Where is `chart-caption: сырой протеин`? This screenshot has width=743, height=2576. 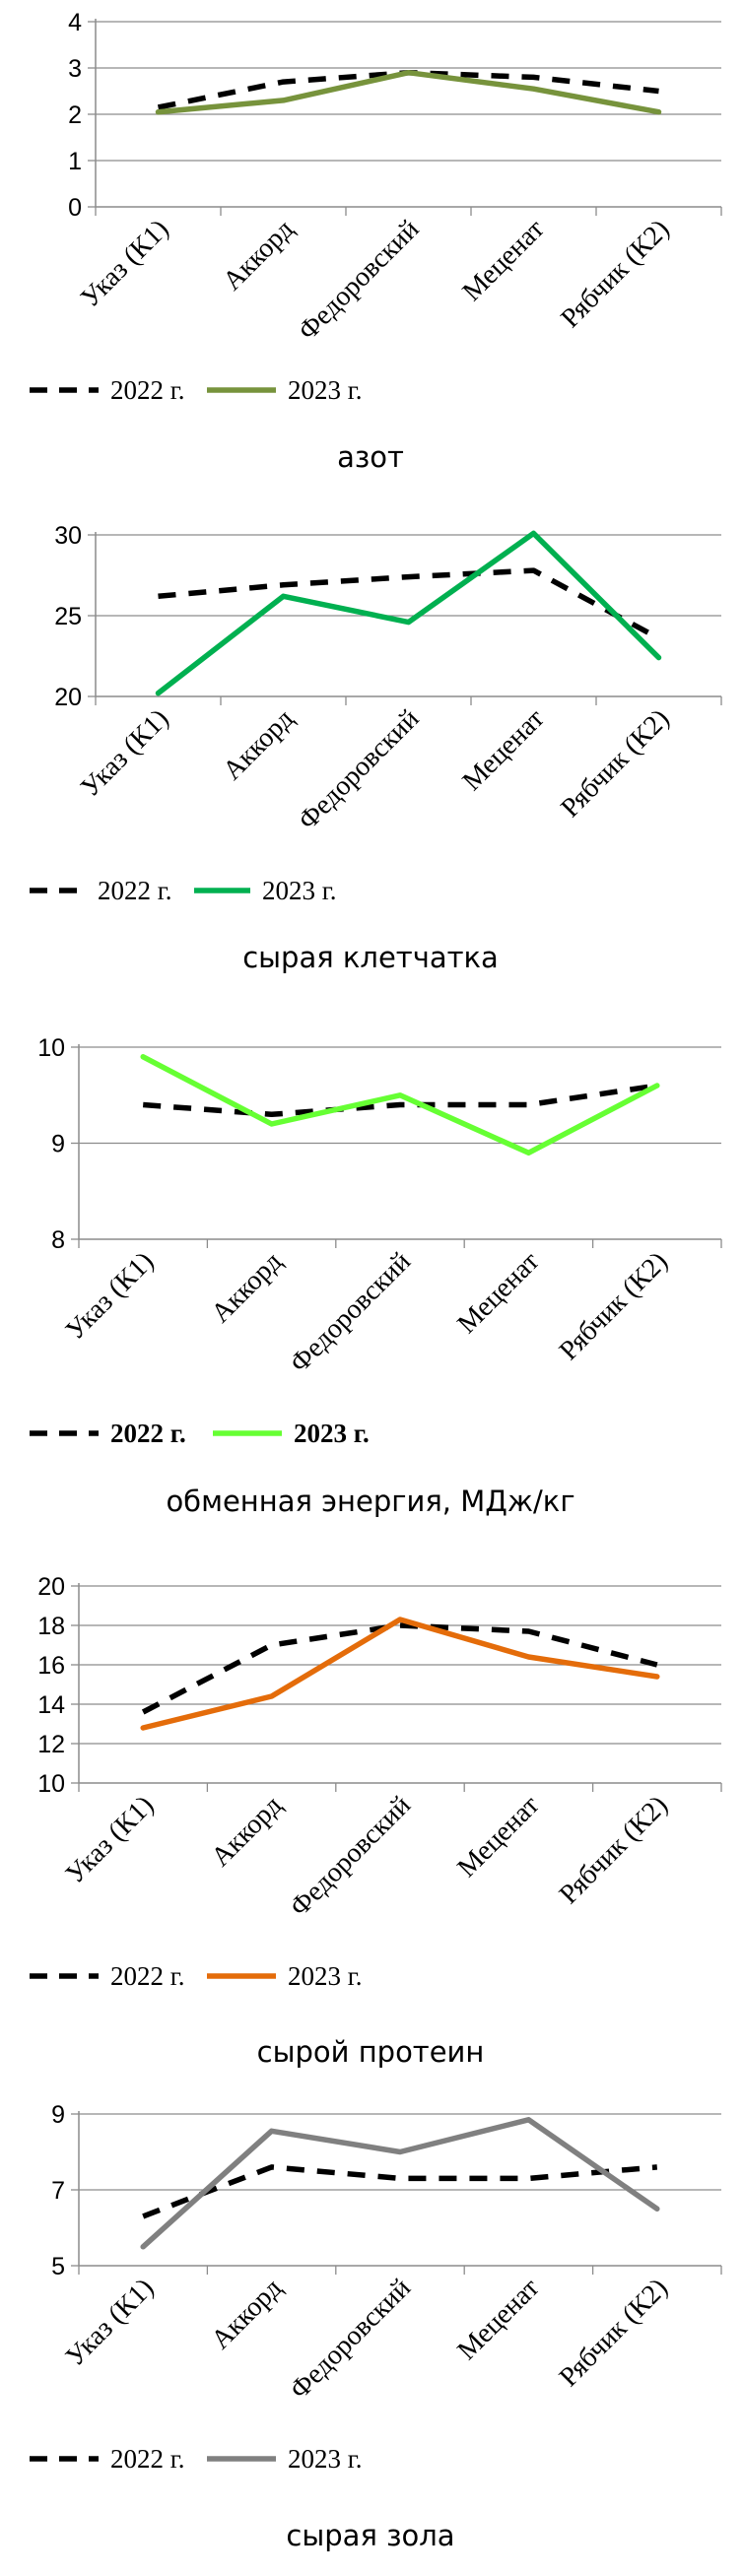 chart-caption: сырой протеин is located at coordinates (371, 2052).